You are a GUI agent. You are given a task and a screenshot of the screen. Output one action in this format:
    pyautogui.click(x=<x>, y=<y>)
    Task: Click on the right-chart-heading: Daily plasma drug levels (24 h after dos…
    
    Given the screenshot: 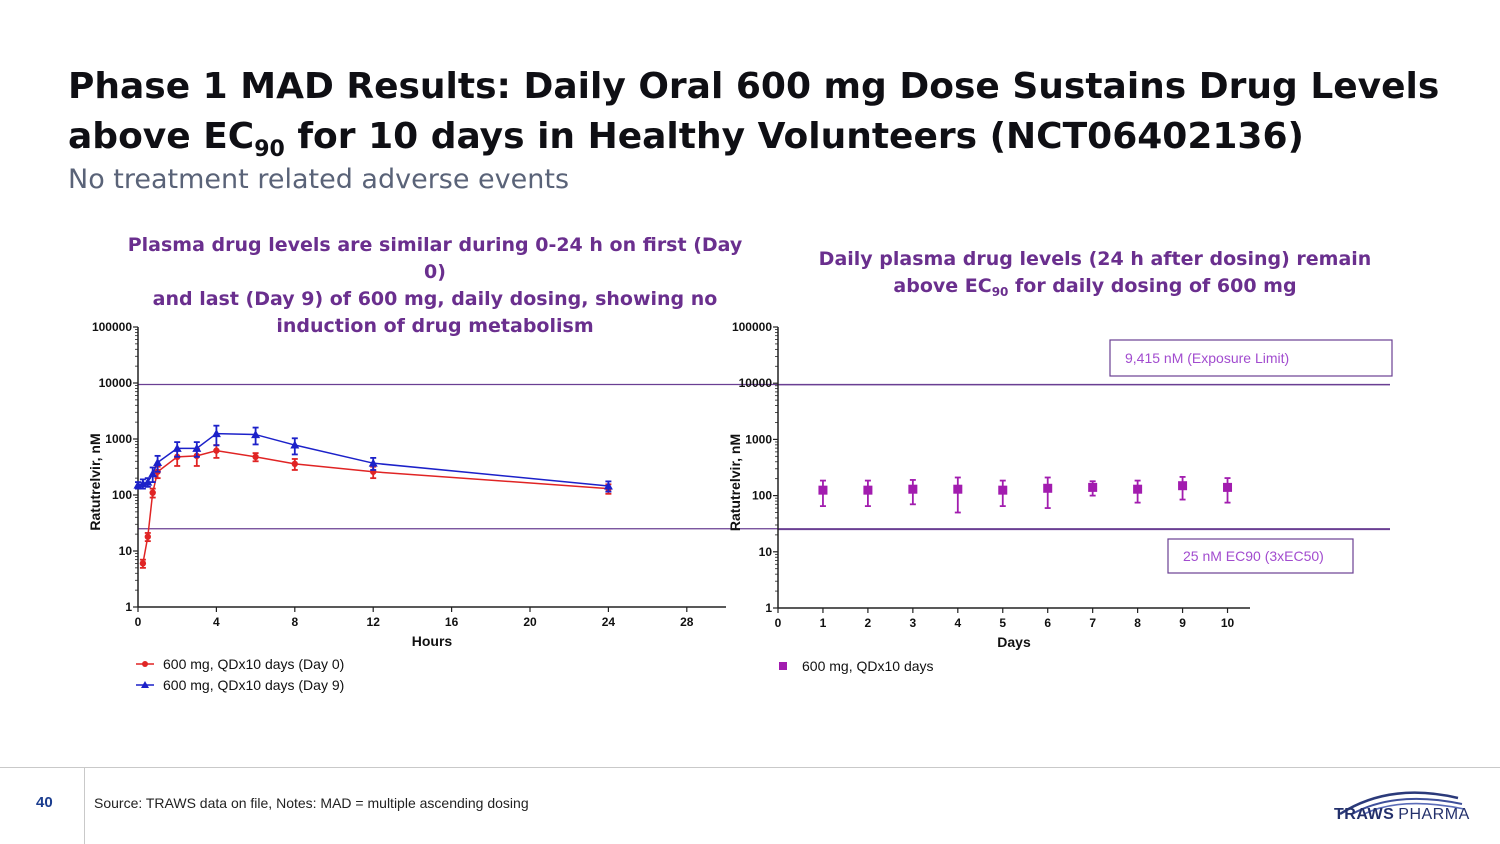 What is the action you would take?
    pyautogui.click(x=1095, y=273)
    